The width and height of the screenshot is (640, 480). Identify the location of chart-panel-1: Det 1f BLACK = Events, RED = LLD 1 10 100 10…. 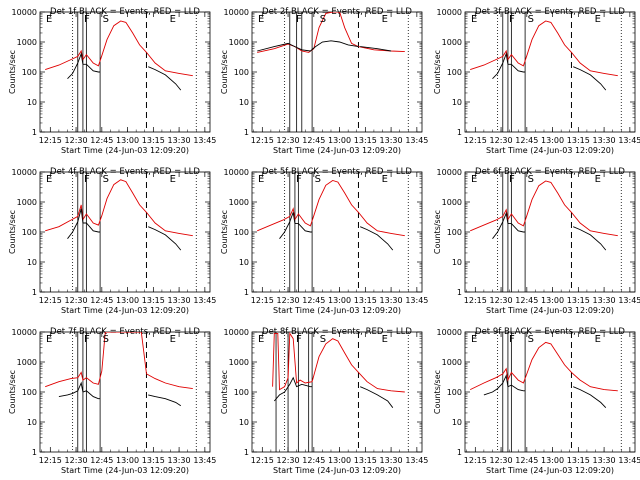
(112, 81).